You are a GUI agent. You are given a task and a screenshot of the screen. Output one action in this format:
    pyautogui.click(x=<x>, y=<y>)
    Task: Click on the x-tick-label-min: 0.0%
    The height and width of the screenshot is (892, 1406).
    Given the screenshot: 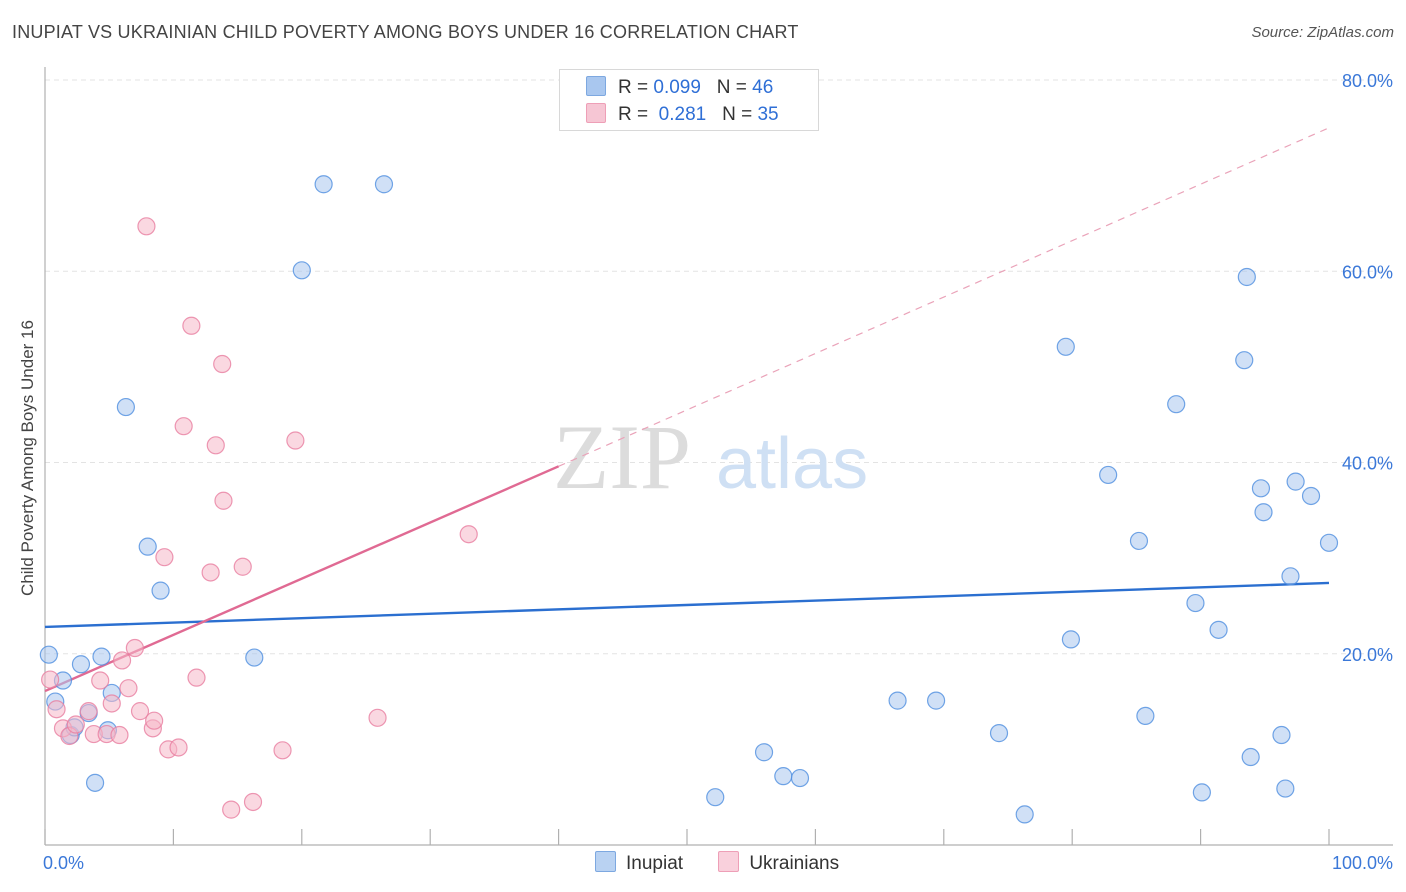 What is the action you would take?
    pyautogui.click(x=63, y=863)
    